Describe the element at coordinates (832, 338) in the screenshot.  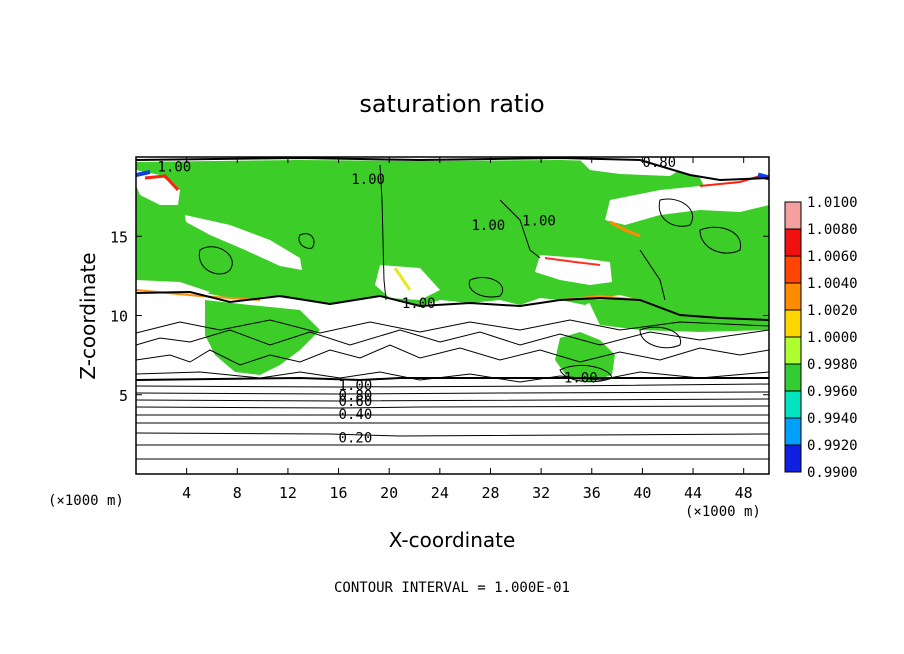
I see `colorbar-label-5: 1.0000` at that location.